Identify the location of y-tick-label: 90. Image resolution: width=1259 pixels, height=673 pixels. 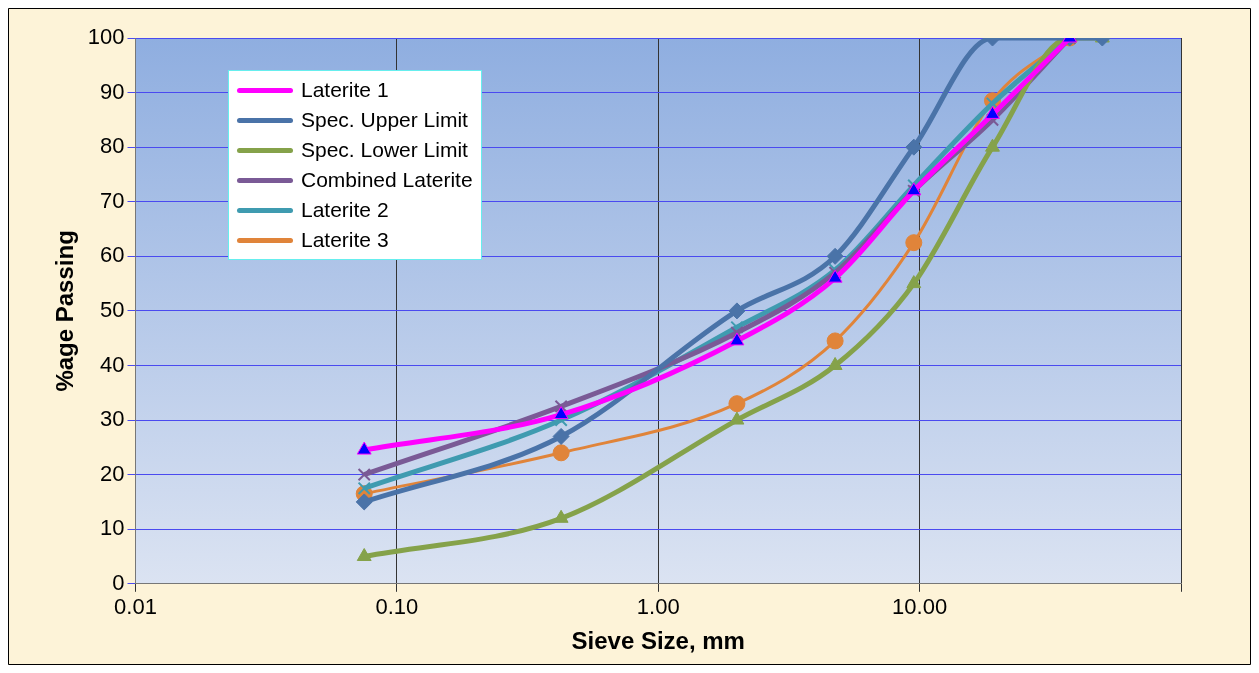
(112, 91).